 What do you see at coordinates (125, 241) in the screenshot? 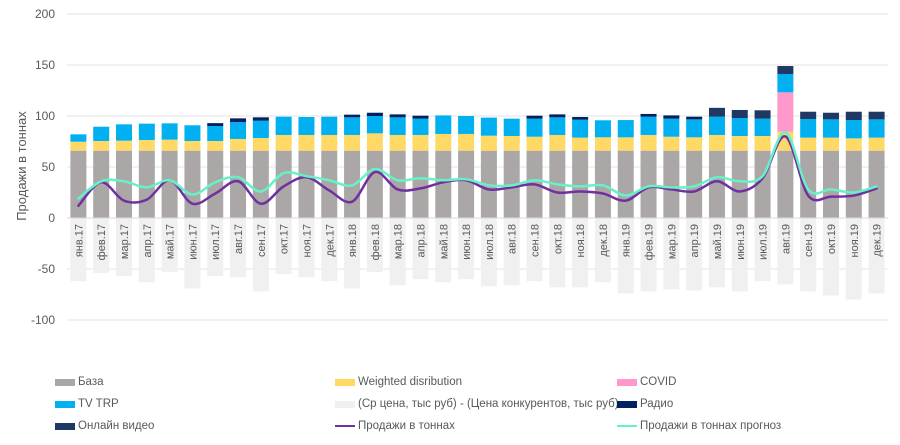
I see `x-tick-label: мар.17` at bounding box center [125, 241].